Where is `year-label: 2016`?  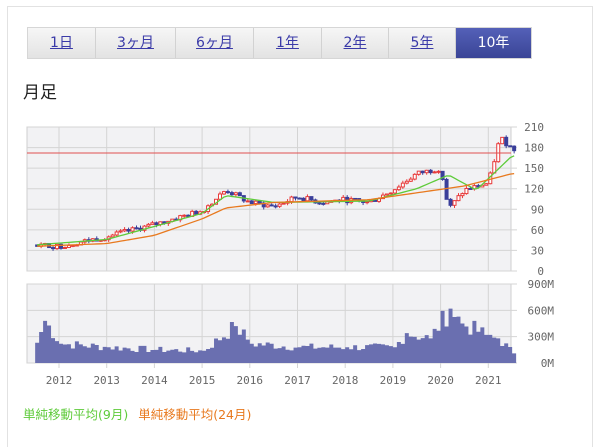
year-label: 2016 is located at coordinates (250, 380).